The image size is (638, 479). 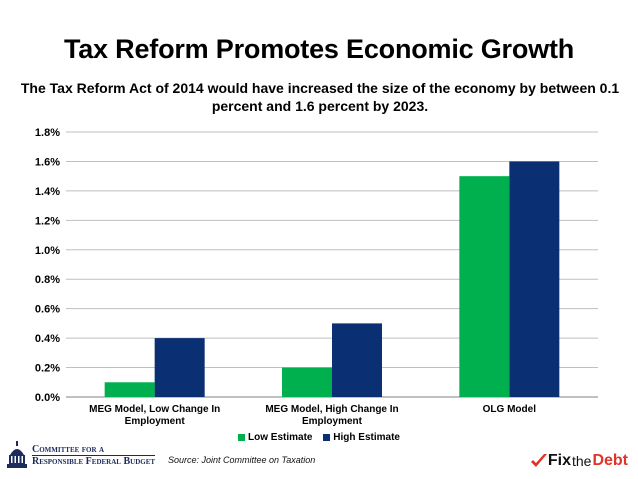 I want to click on fix-the-debt-check-icon, so click(x=538, y=460).